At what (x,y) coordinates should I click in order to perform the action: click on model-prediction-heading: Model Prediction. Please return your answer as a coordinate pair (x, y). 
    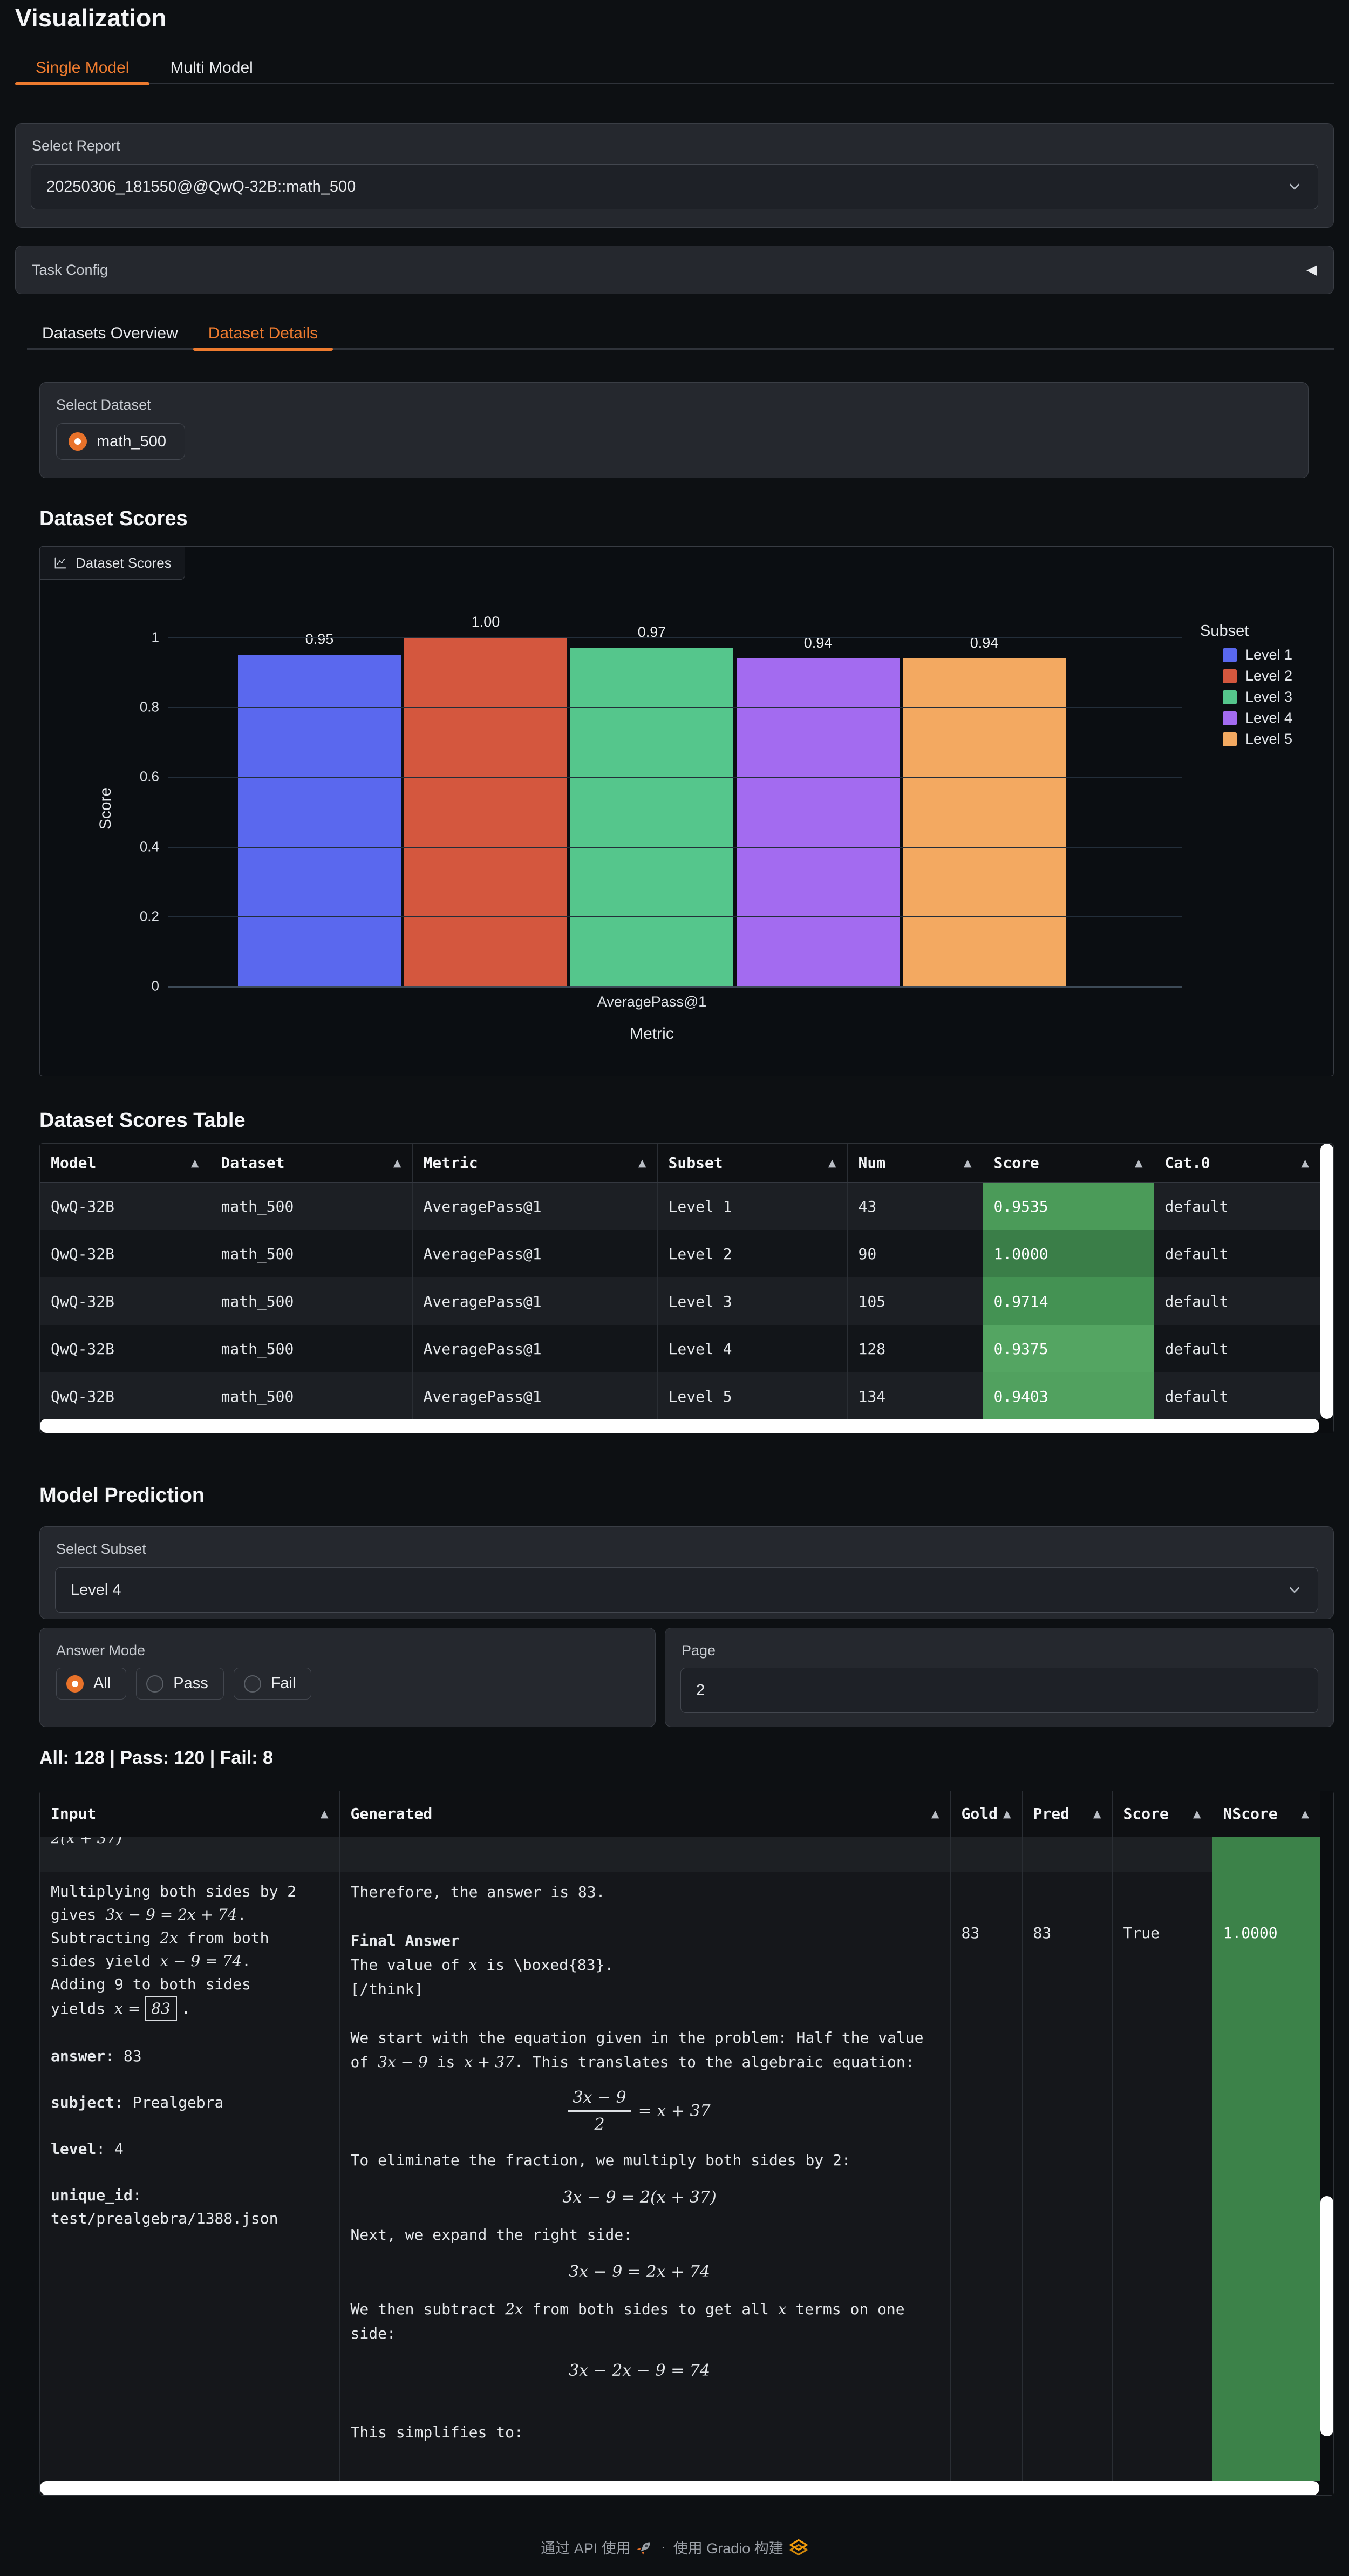
    Looking at the image, I should click on (122, 1495).